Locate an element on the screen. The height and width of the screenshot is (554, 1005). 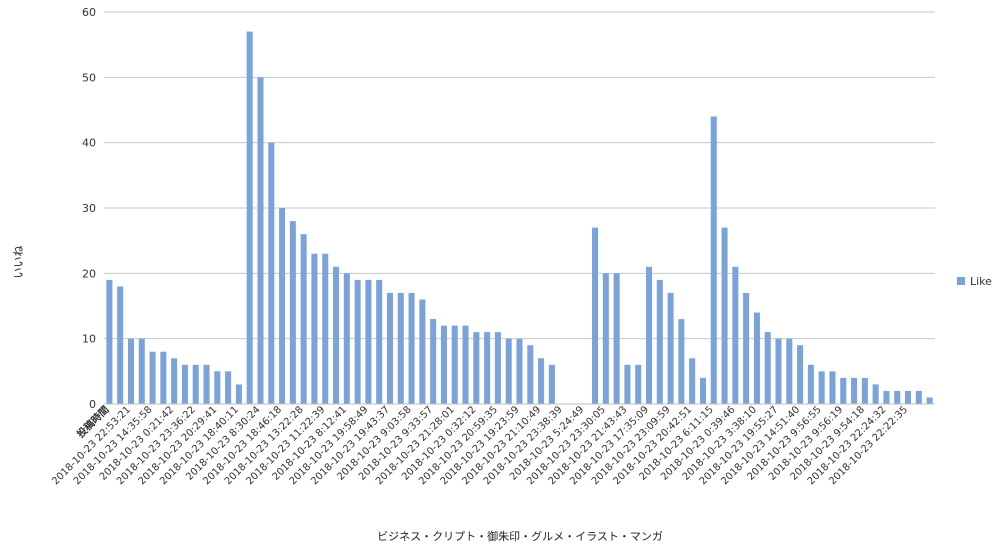
y-axis-title: いいね is located at coordinates (18, 262).